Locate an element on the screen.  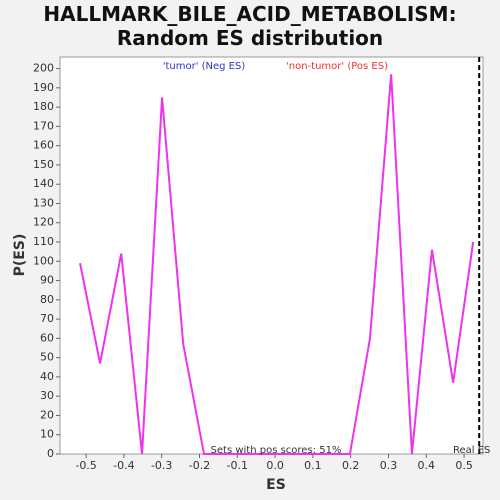
y-tick-label: 180 is located at coordinates (43, 106).